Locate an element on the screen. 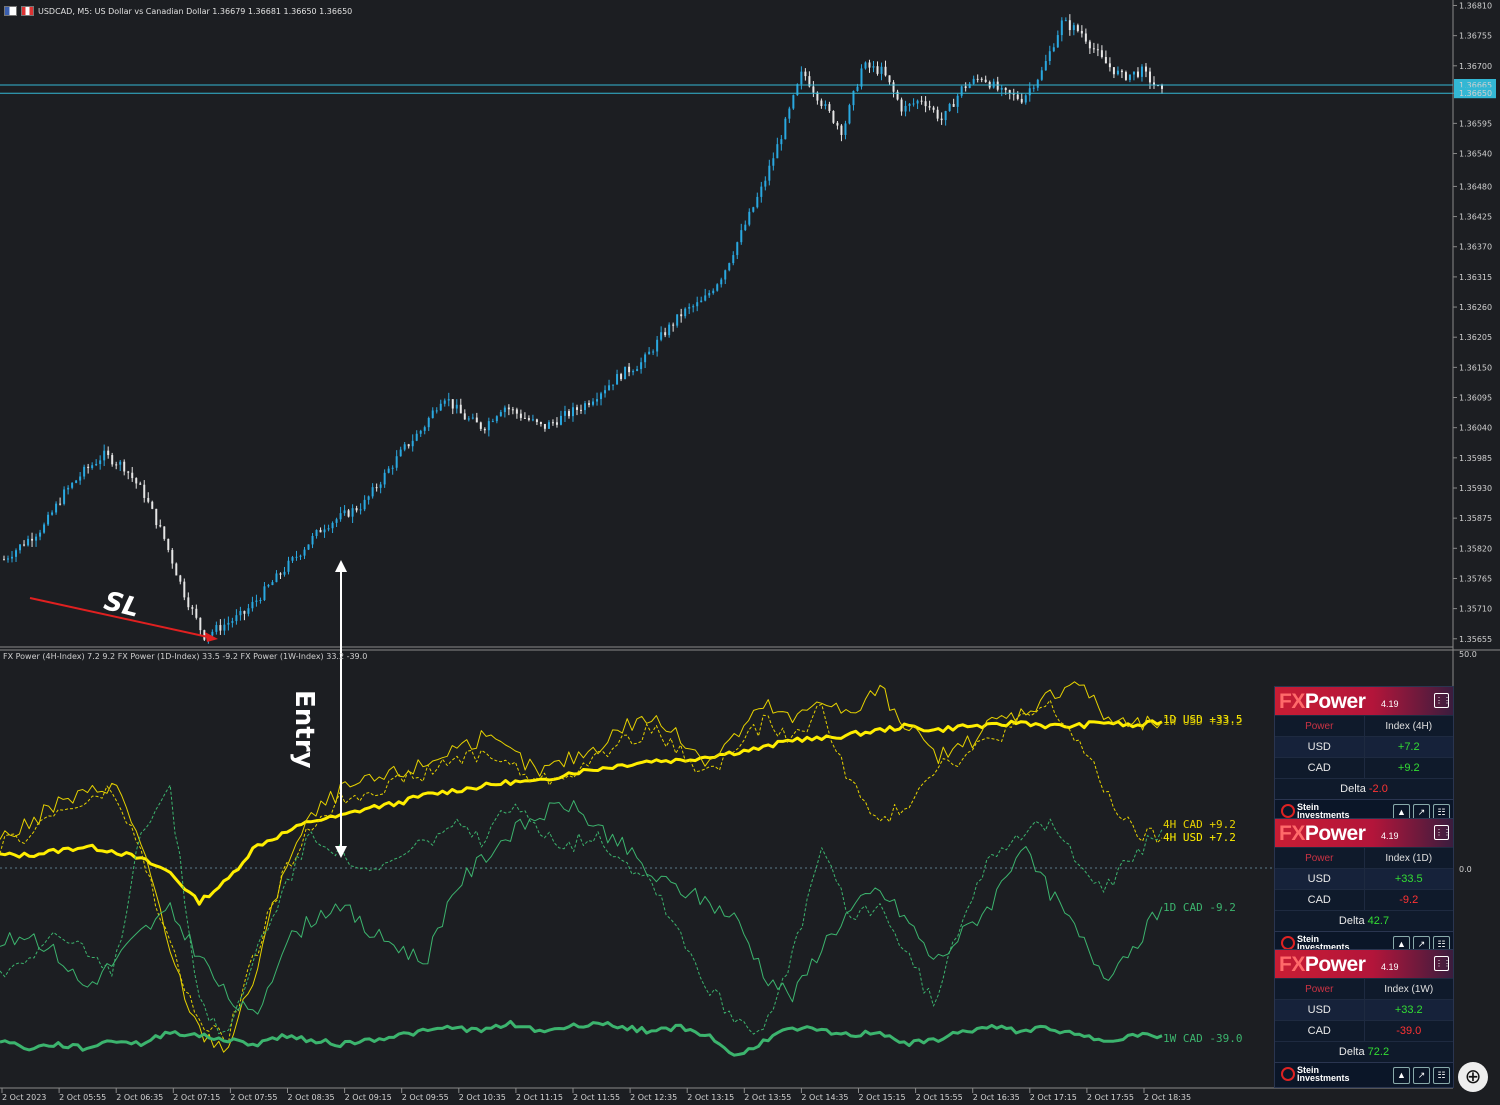 The image size is (1500, 1105). series-label-4h-usd: 4H USD +7.2 is located at coordinates (1199, 837).